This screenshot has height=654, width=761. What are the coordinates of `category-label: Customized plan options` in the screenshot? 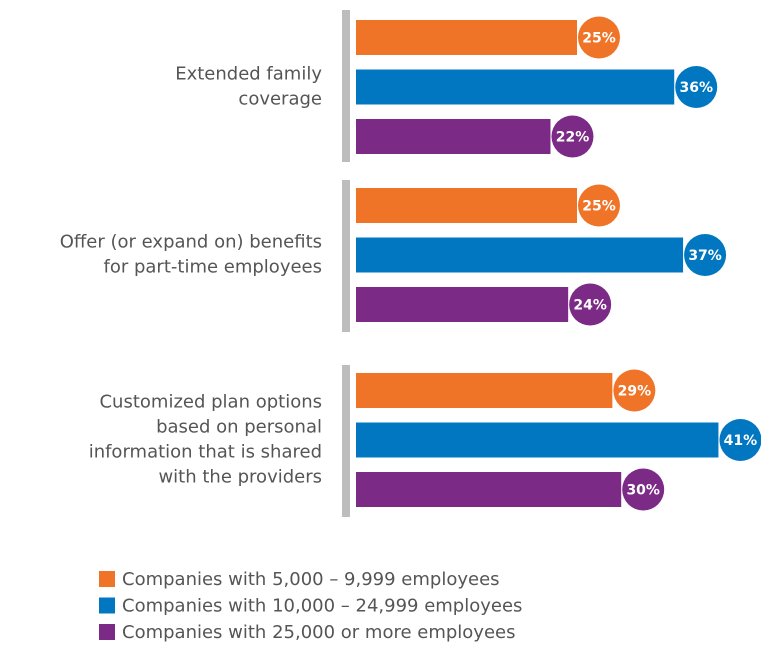 It's located at (210, 402).